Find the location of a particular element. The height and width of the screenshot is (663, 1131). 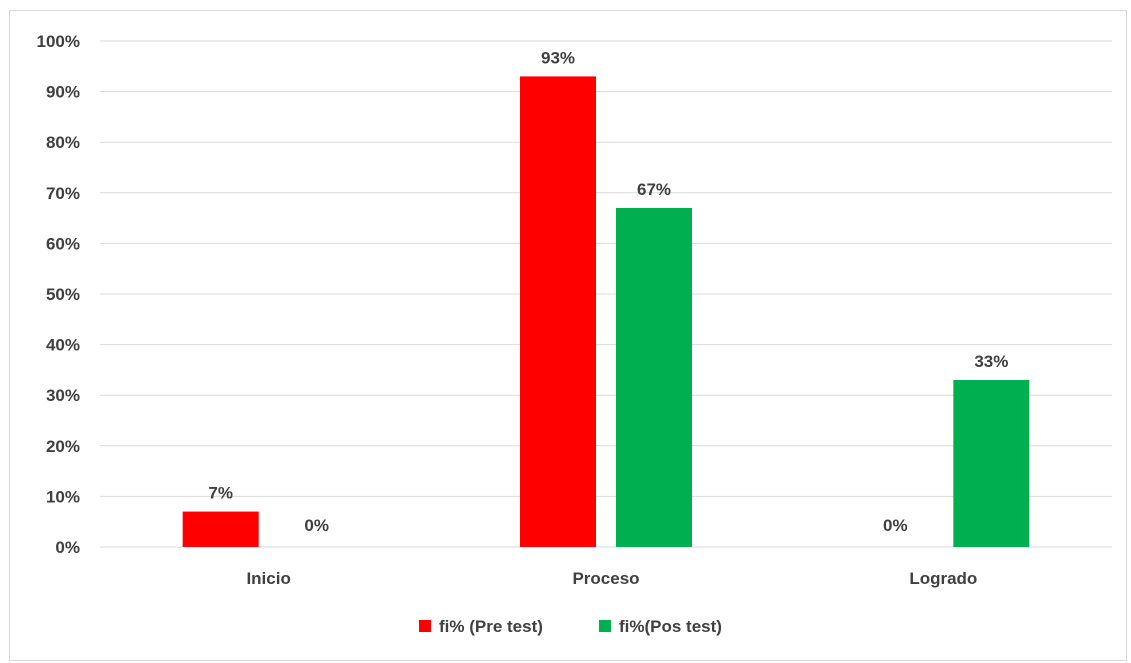

x-tick-label: Proceso is located at coordinates (605, 578).